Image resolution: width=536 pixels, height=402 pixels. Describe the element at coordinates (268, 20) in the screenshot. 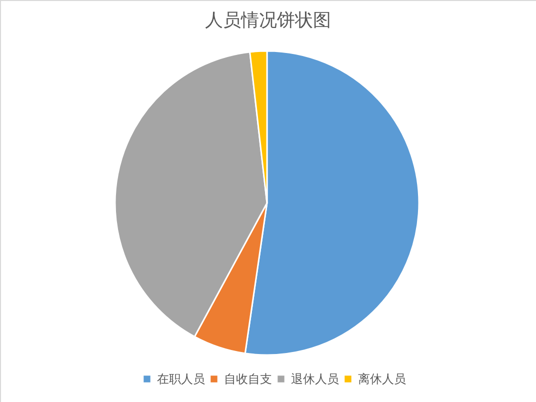

I see `chart-title: 人员情况饼状图` at that location.